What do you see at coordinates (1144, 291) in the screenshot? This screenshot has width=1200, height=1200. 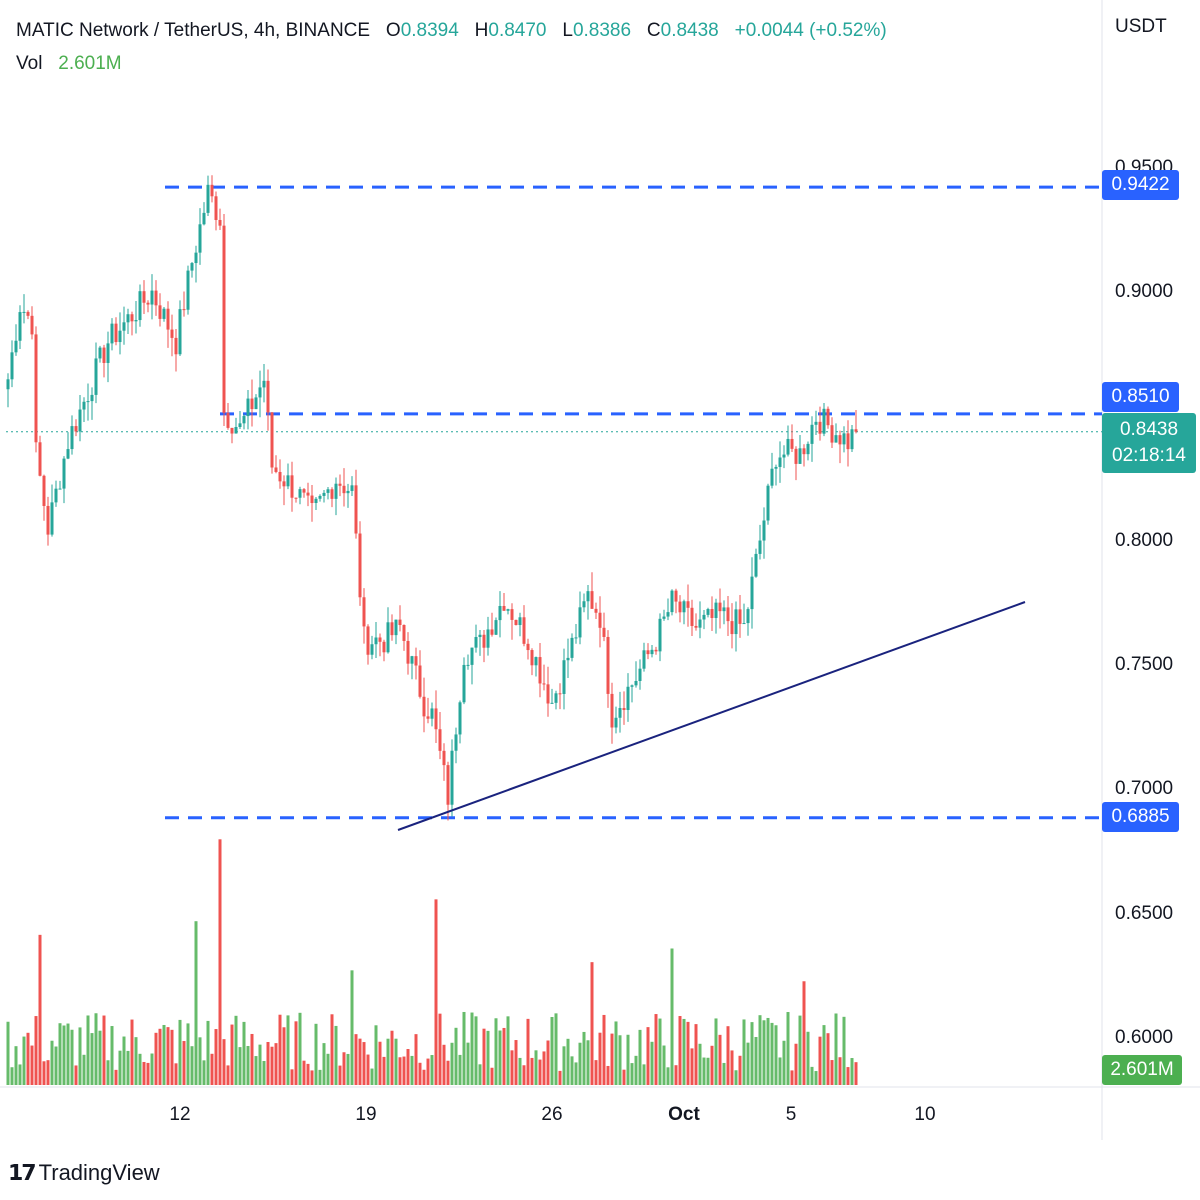 I see `price-tick-label: 0.9000` at bounding box center [1144, 291].